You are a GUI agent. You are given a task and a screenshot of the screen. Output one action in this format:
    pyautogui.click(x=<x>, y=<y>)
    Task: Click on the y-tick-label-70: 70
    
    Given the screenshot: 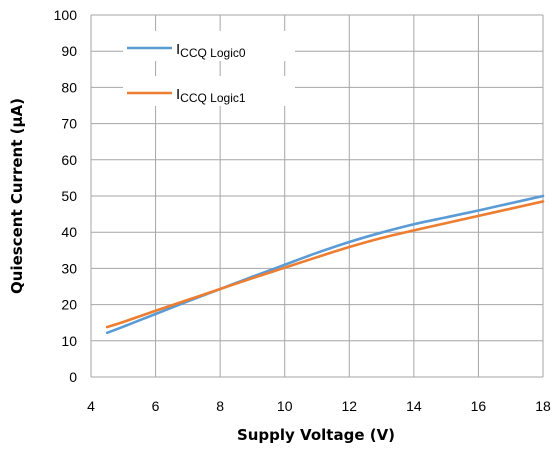 What is the action you would take?
    pyautogui.click(x=69, y=124)
    